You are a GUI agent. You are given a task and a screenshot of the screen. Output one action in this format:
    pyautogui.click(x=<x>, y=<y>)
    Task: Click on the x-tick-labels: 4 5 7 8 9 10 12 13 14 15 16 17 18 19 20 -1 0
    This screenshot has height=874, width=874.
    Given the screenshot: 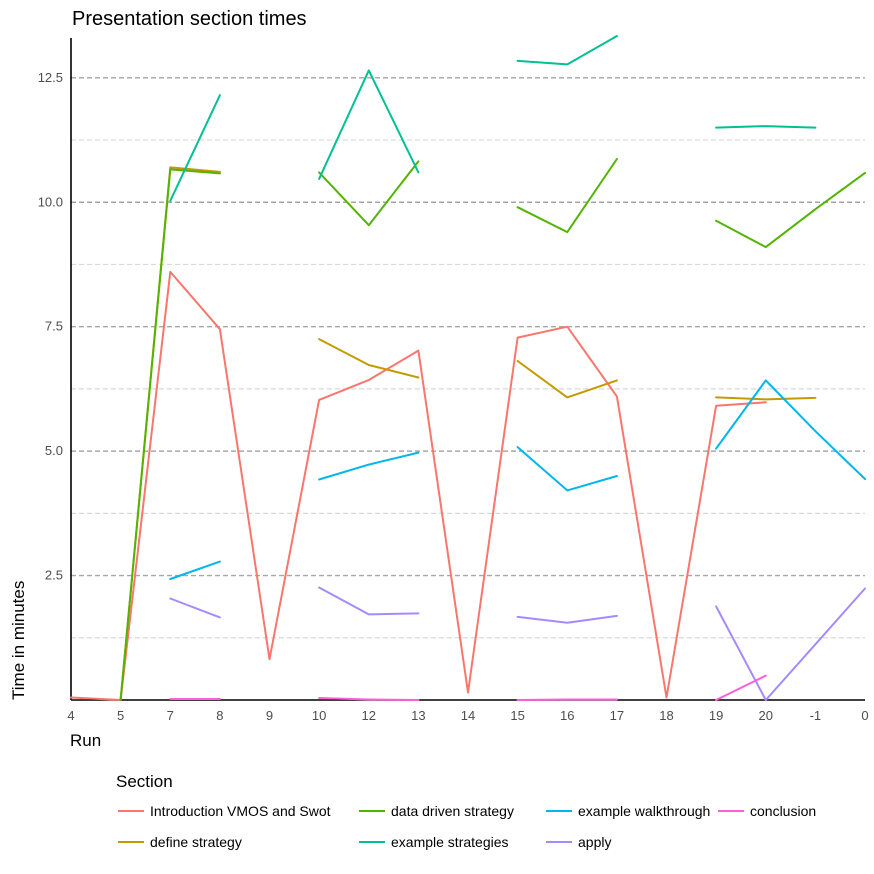 What is the action you would take?
    pyautogui.click(x=467, y=715)
    